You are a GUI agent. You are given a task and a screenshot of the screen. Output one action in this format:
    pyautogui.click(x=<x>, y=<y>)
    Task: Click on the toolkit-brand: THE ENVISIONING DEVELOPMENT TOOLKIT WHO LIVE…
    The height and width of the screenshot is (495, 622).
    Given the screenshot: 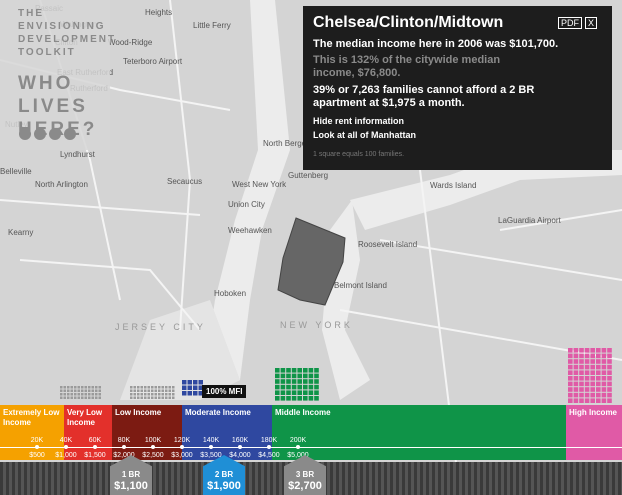 What is the action you would take?
    pyautogui.click(x=57, y=75)
    